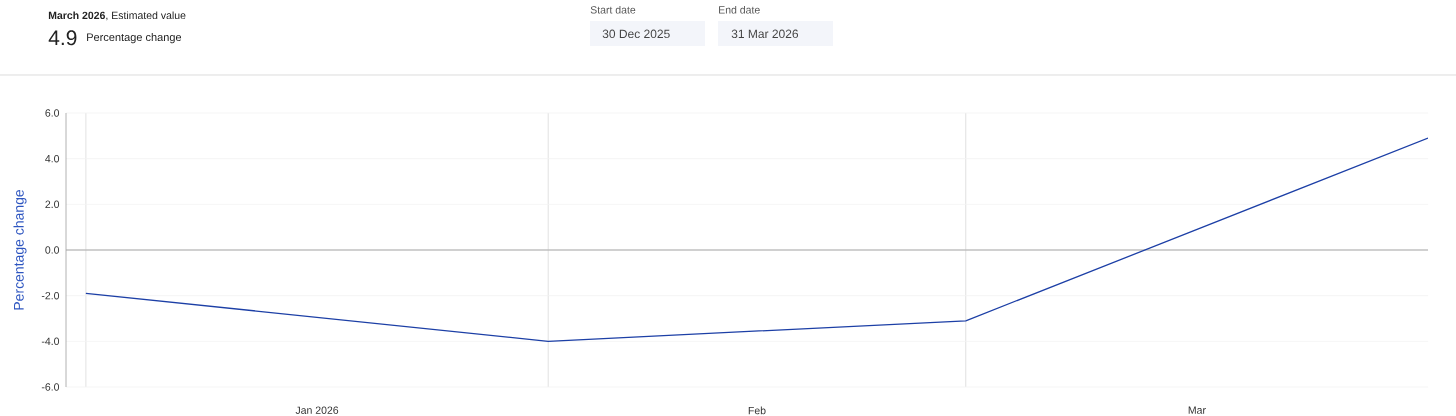 The height and width of the screenshot is (416, 1456). I want to click on y-tick-label: 6.0, so click(52, 113).